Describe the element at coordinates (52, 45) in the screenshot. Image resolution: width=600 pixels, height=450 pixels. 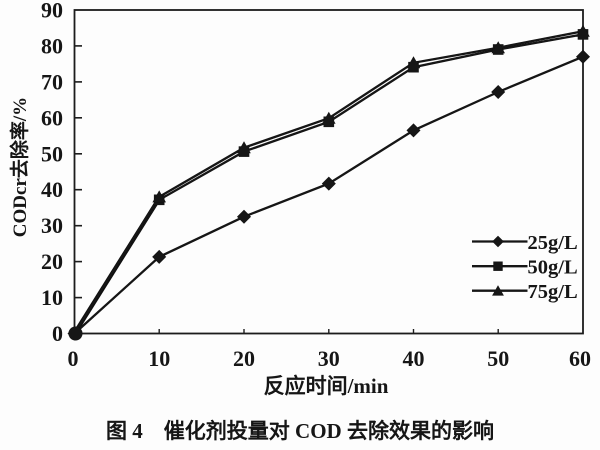
I see `svg-text: 80` at that location.